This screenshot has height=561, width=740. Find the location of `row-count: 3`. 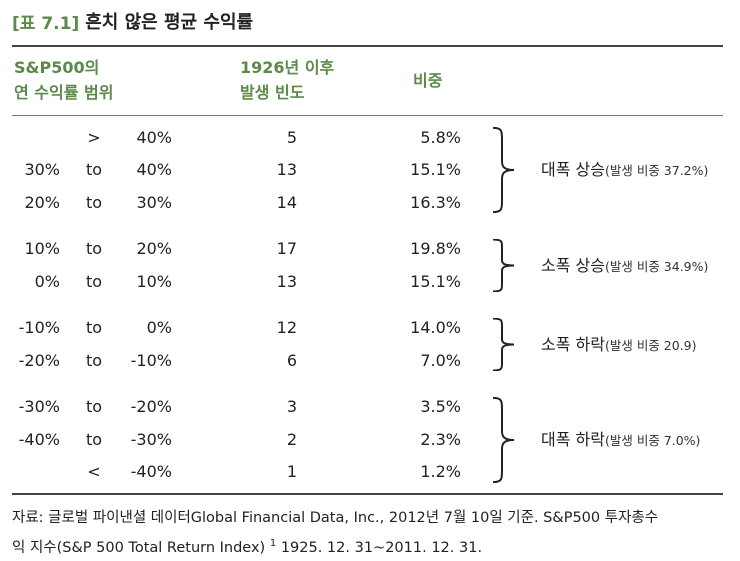

row-count: 3 is located at coordinates (291, 406).